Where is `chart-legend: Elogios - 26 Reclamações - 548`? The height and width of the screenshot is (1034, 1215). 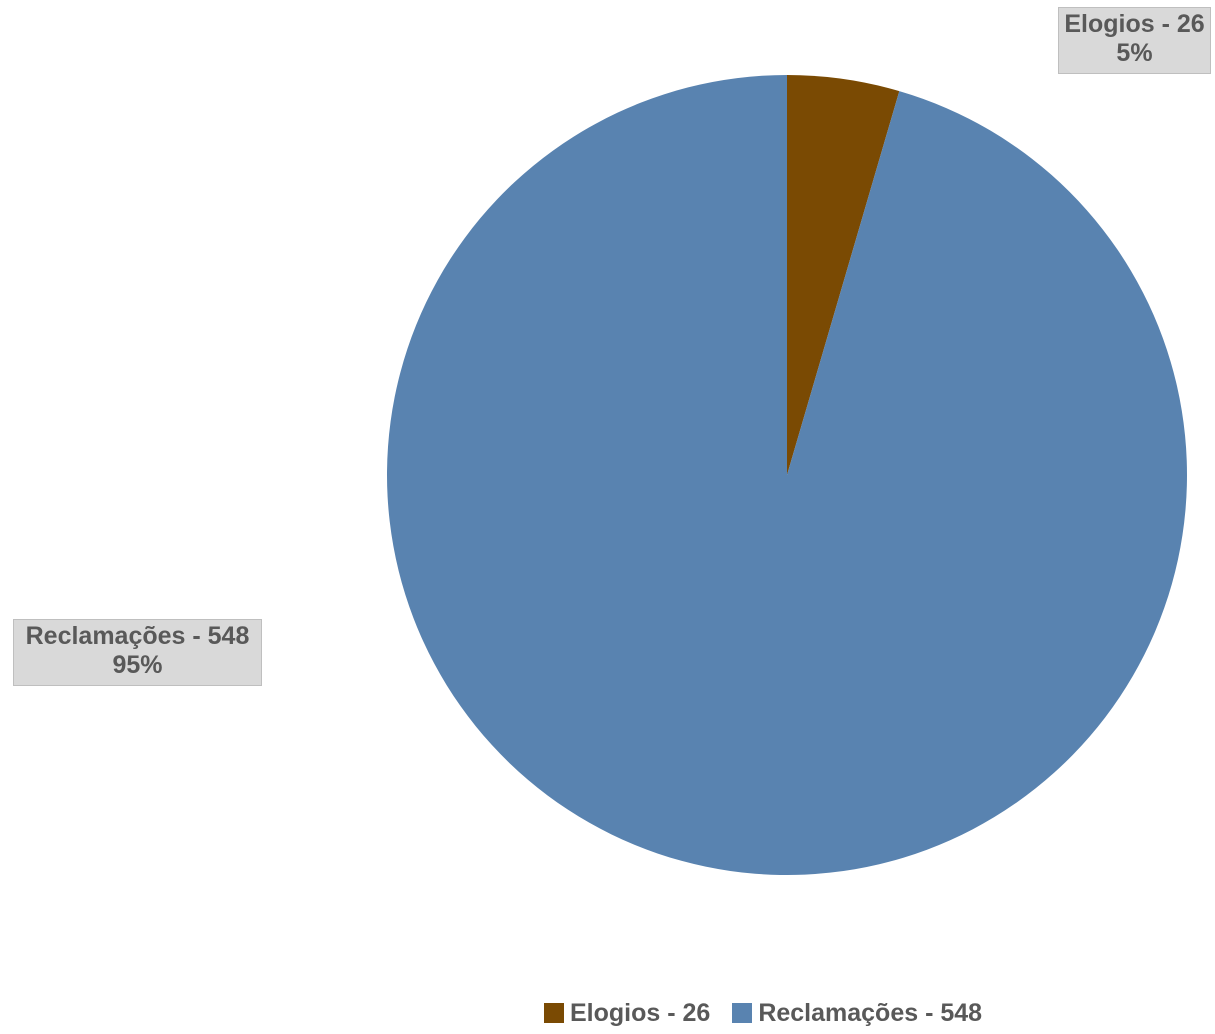 chart-legend: Elogios - 26 Reclamações - 548 is located at coordinates (763, 1013).